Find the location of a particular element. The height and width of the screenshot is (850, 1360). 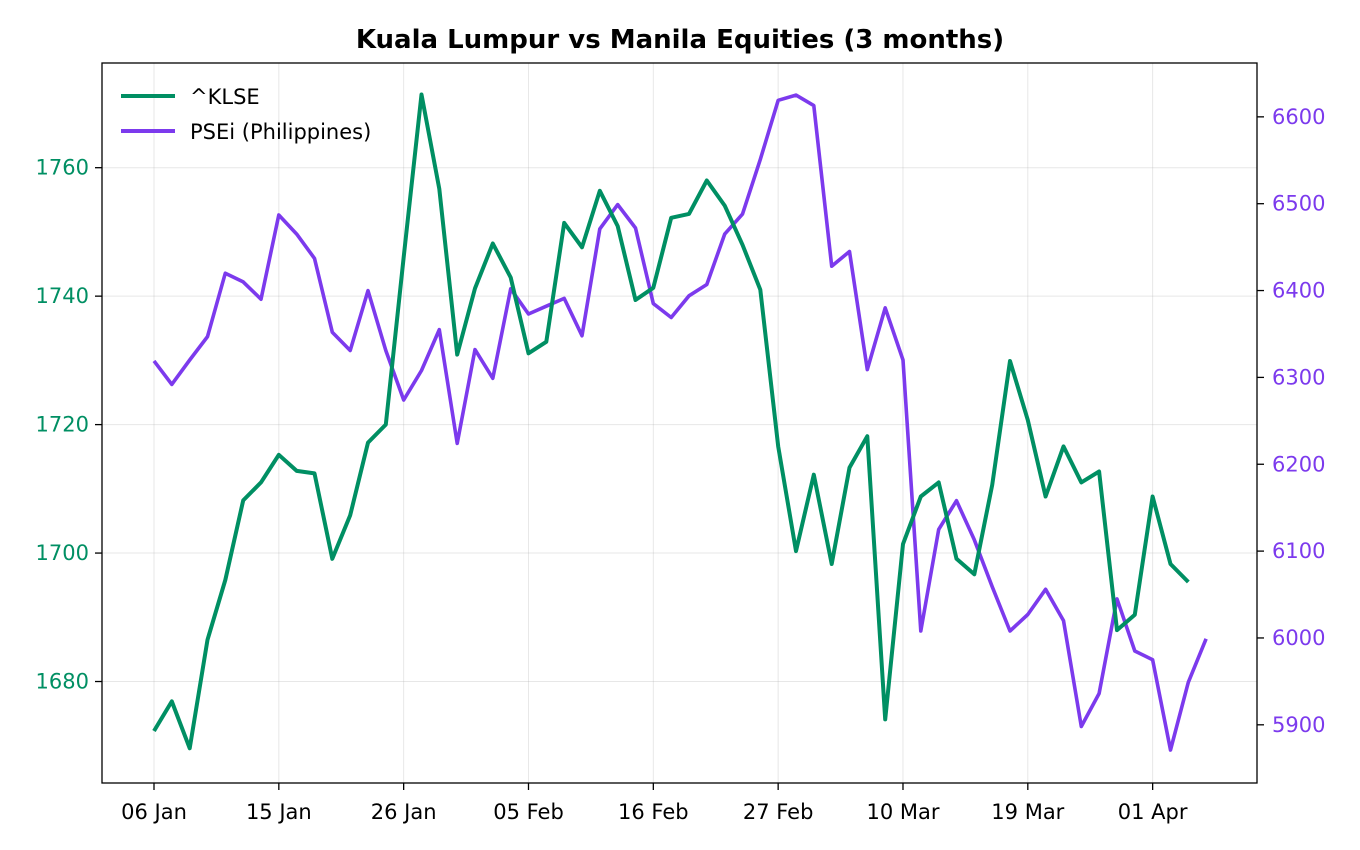

x-tick-label: 16 Feb is located at coordinates (653, 812).